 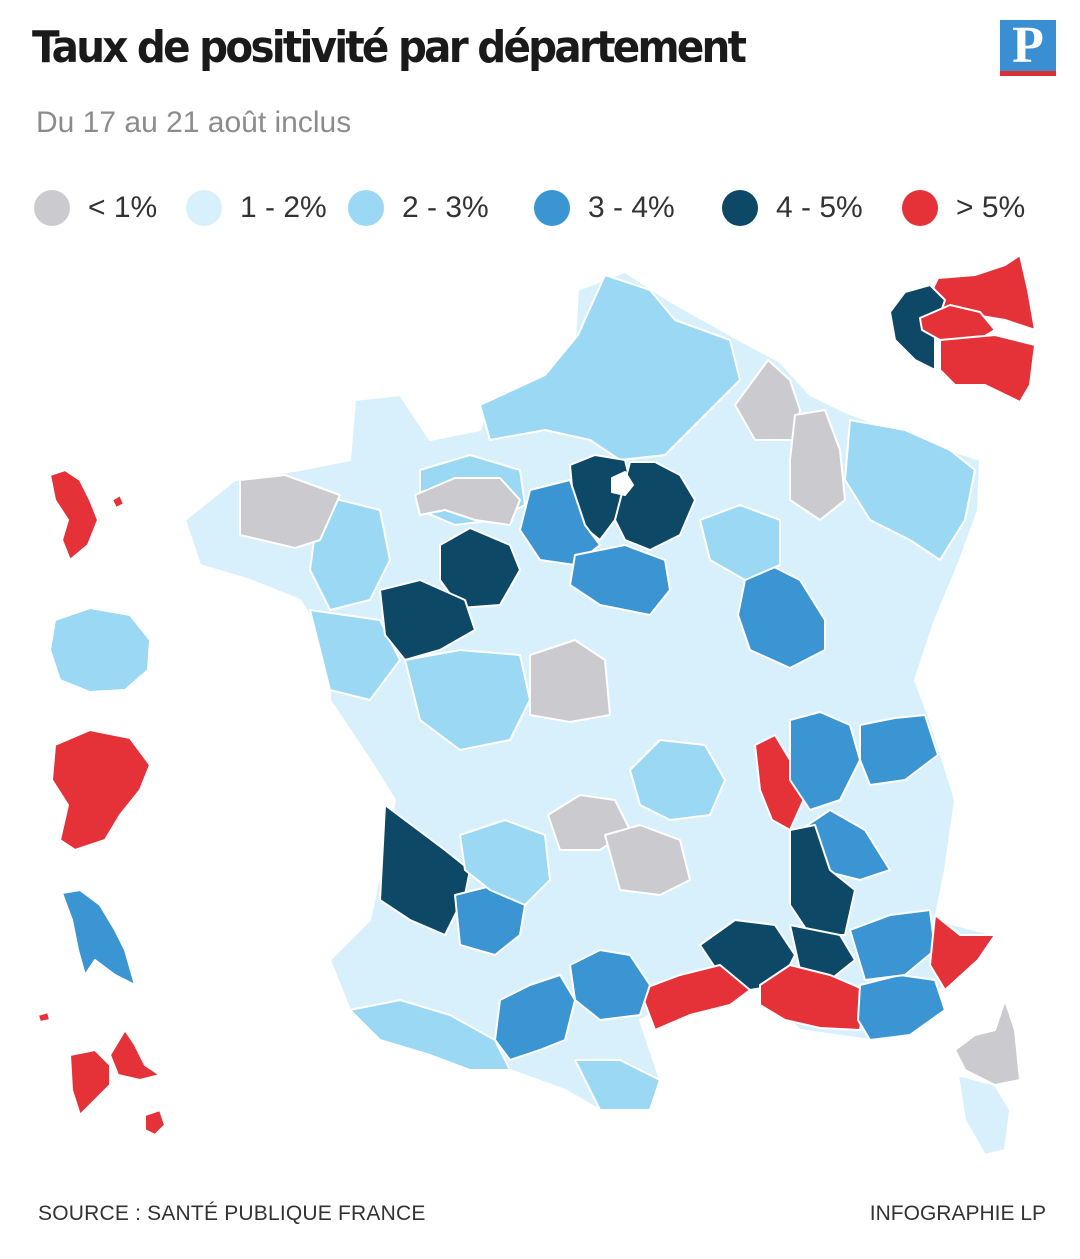 What do you see at coordinates (98, 937) in the screenshot?
I see `overseas-3-4-martinique` at bounding box center [98, 937].